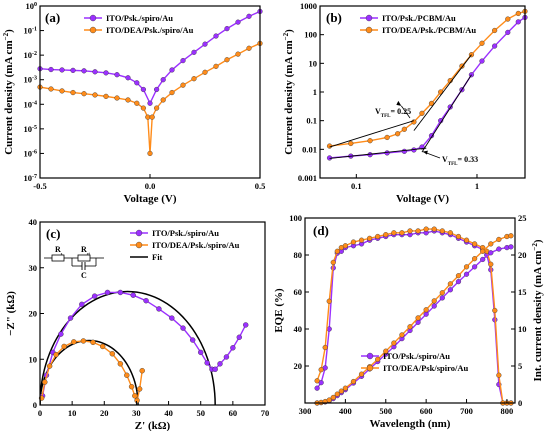 The width and height of the screenshot is (550, 431). What do you see at coordinates (33, 222) in the screenshot?
I see `panel-c-ytick-label: 40` at bounding box center [33, 222].